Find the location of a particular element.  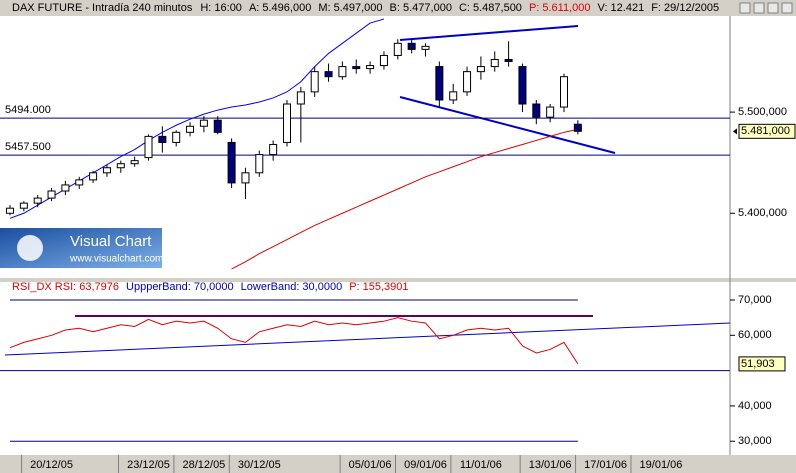

header-info: RSI_DX RSI: 63,7976 is located at coordinates (65, 287).